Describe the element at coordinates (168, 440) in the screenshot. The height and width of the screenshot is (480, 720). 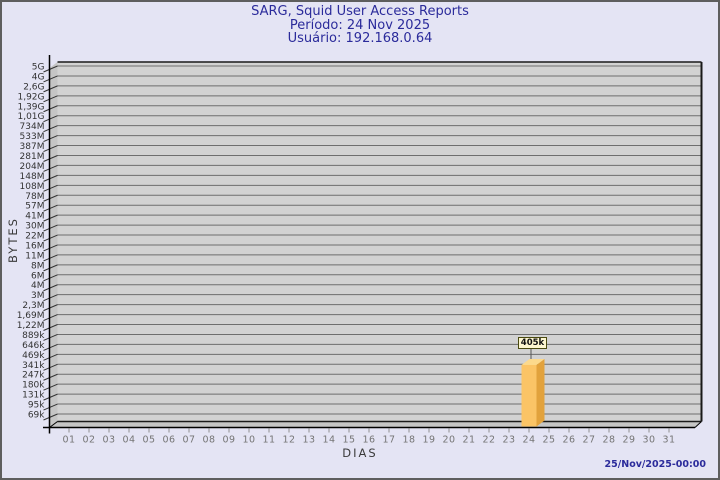
I see `x-tick-label: 06` at that location.